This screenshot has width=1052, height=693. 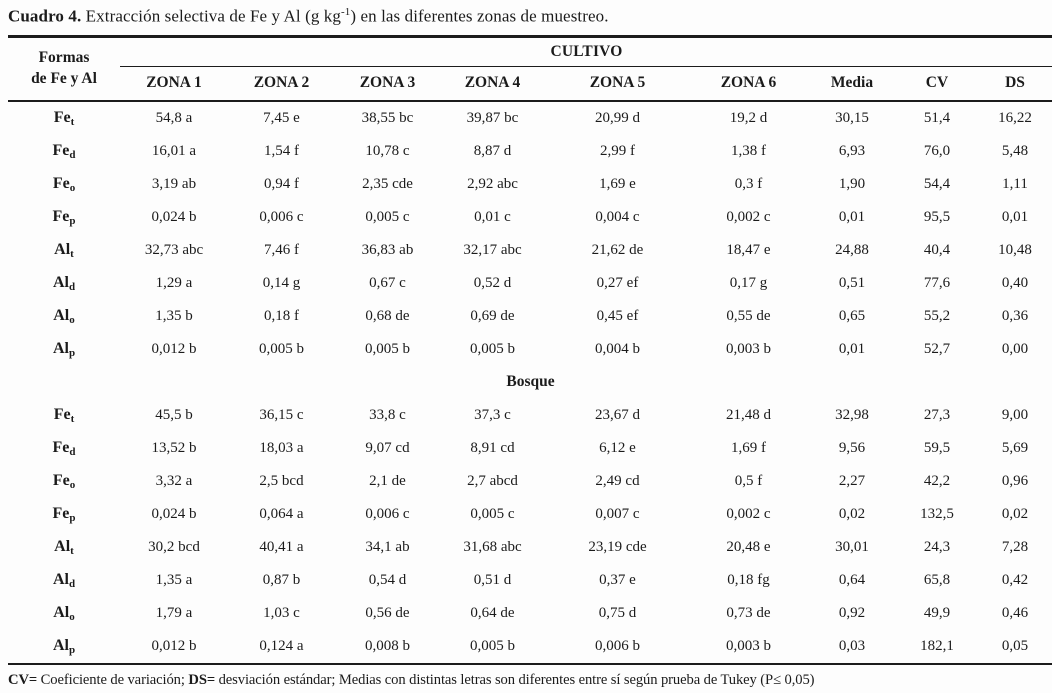 What do you see at coordinates (387, 84) in the screenshot?
I see `column-header: ZONA 3` at bounding box center [387, 84].